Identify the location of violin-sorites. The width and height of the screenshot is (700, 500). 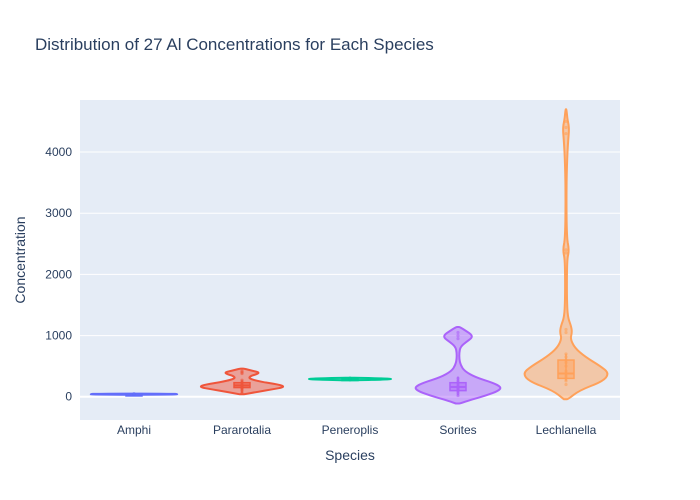
(458, 365).